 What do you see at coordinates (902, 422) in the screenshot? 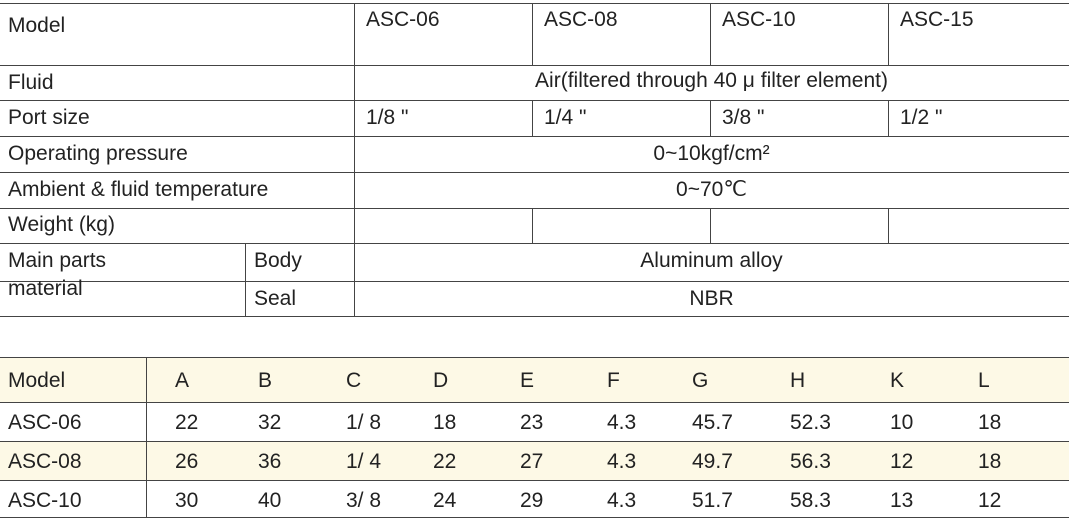
I see `cell-value: 10` at bounding box center [902, 422].